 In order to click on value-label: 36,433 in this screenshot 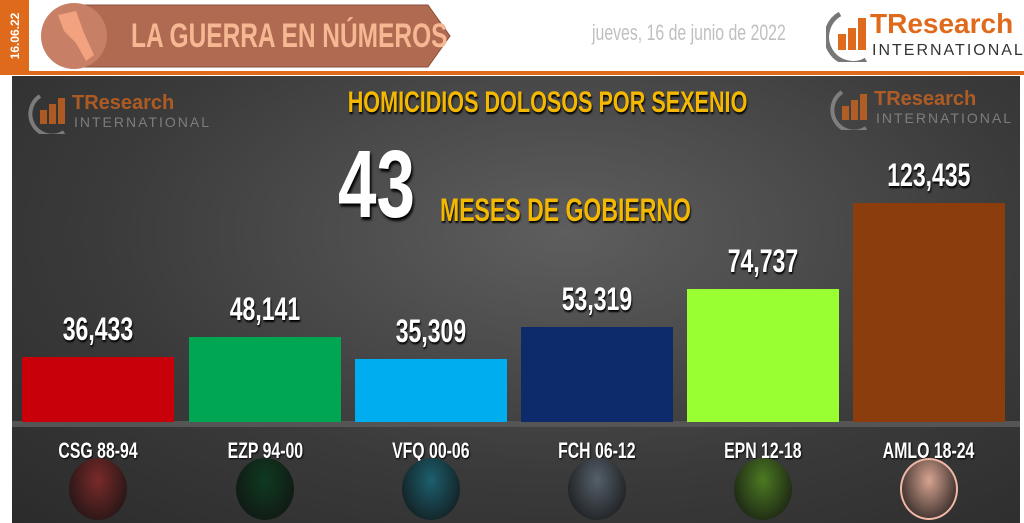, I will do `click(98, 329)`.